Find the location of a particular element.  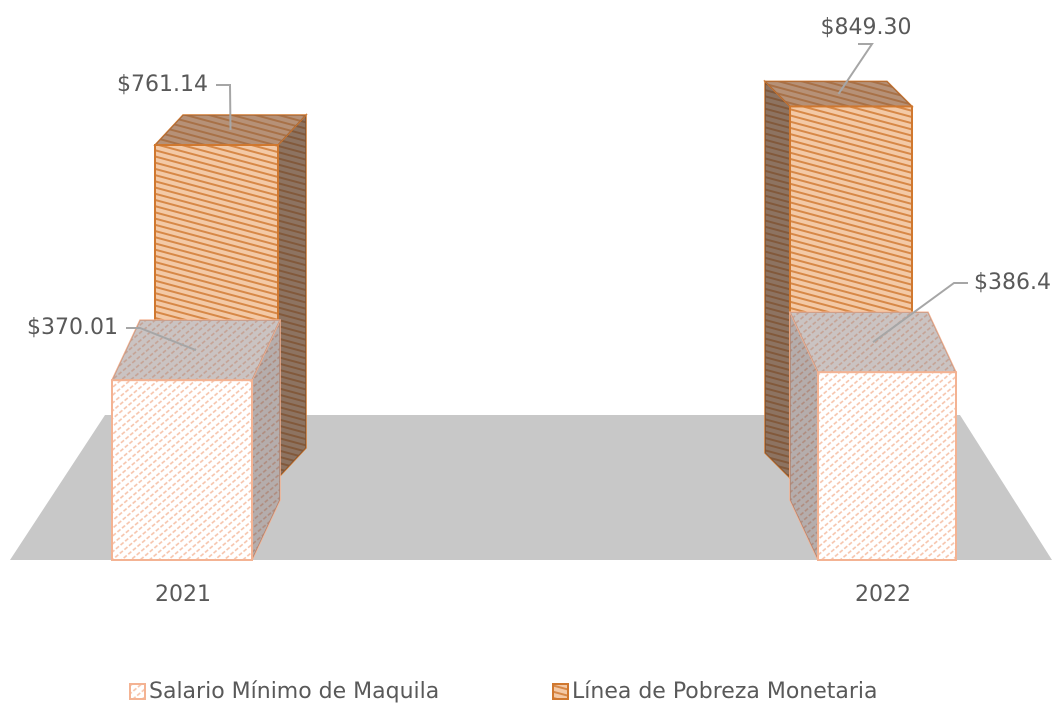

data-label: $761.14 is located at coordinates (162, 84).